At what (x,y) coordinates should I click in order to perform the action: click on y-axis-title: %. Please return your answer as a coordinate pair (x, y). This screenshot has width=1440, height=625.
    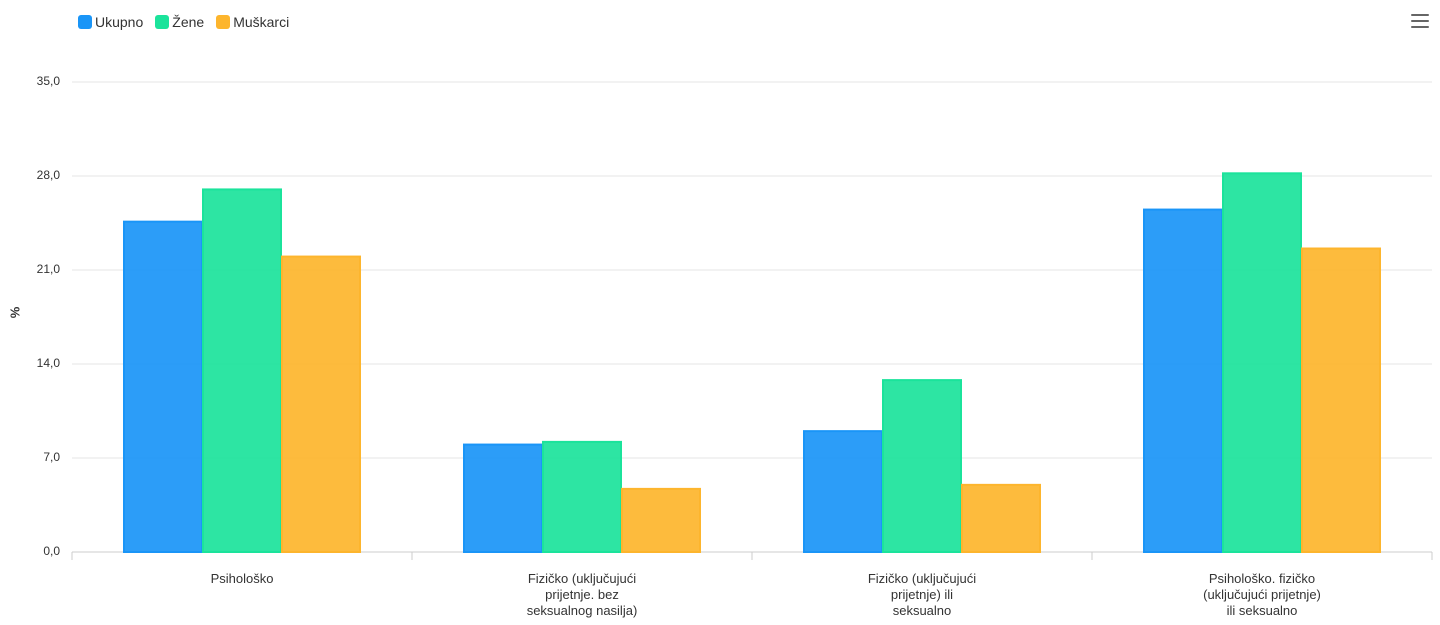
    Looking at the image, I should click on (15, 312).